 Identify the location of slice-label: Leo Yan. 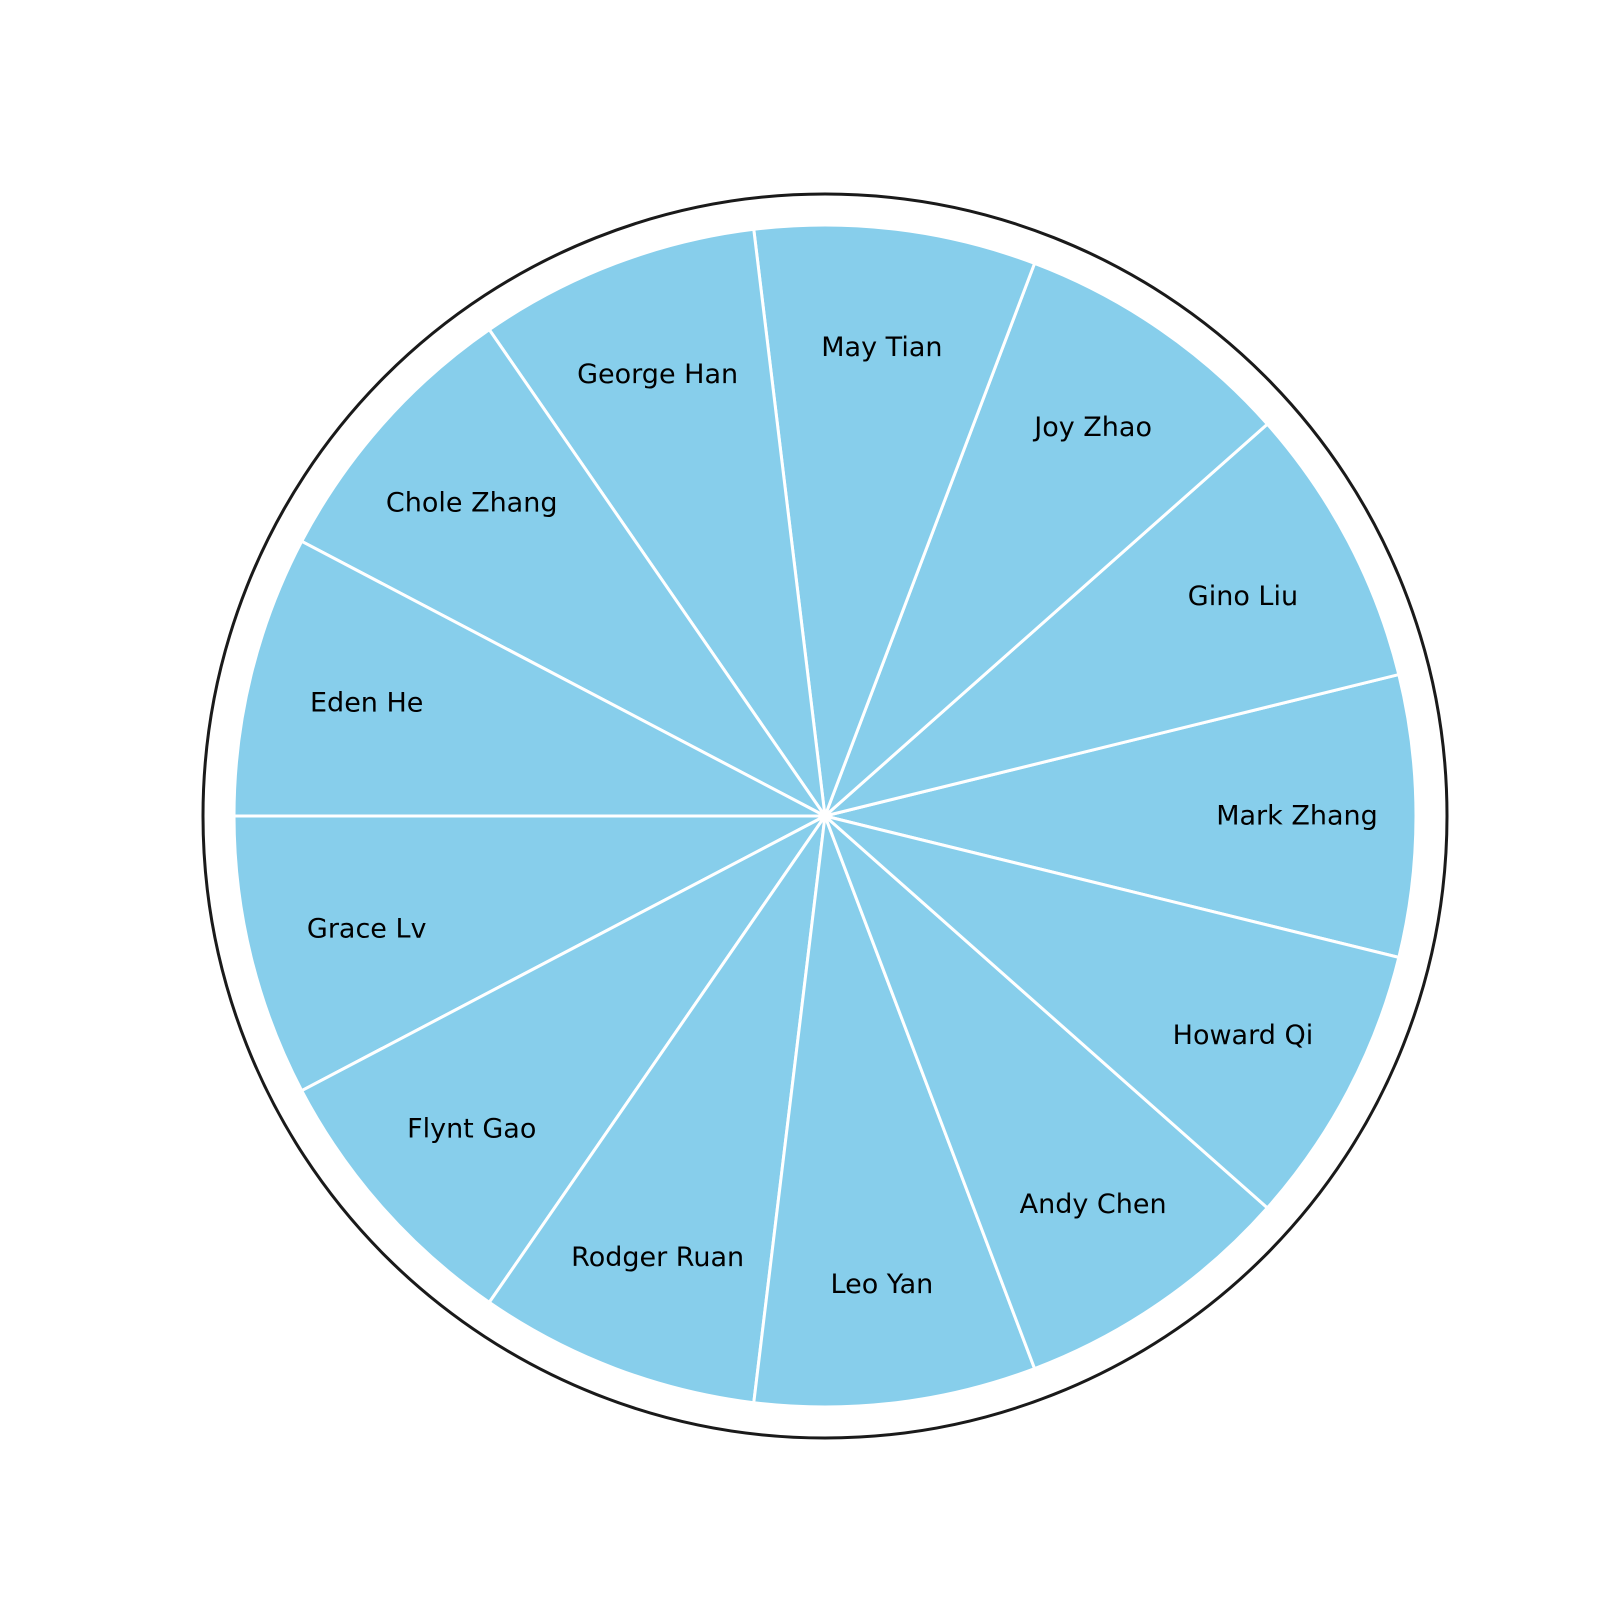
(882, 1284).